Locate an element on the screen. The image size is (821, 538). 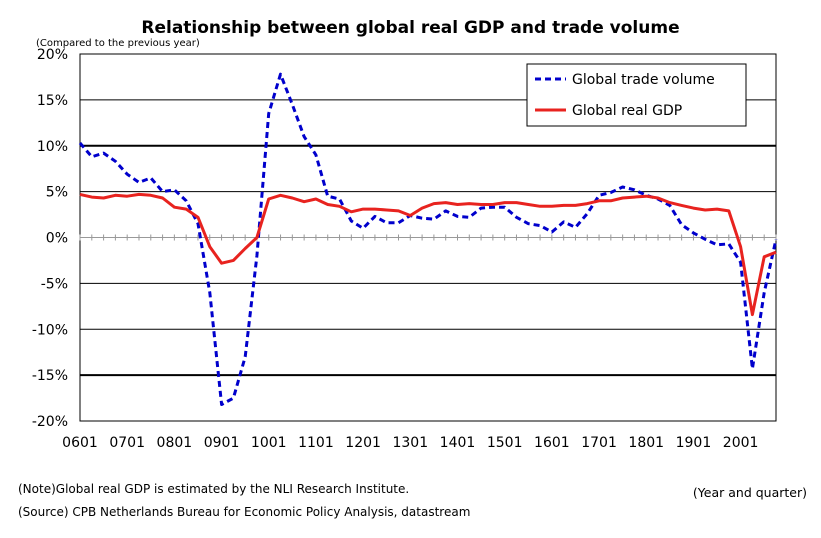
y-tick-label: -15% is located at coordinates (50, 376).